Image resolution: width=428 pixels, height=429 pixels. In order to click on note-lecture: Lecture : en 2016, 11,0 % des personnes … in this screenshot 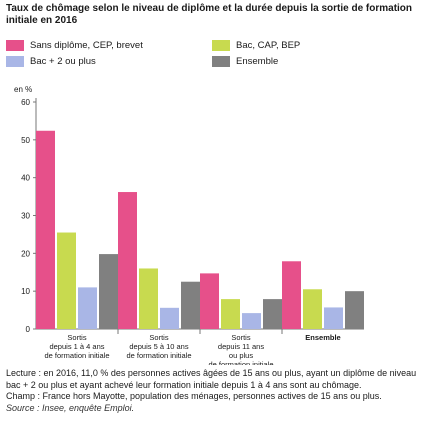, I will do `click(211, 379)`.